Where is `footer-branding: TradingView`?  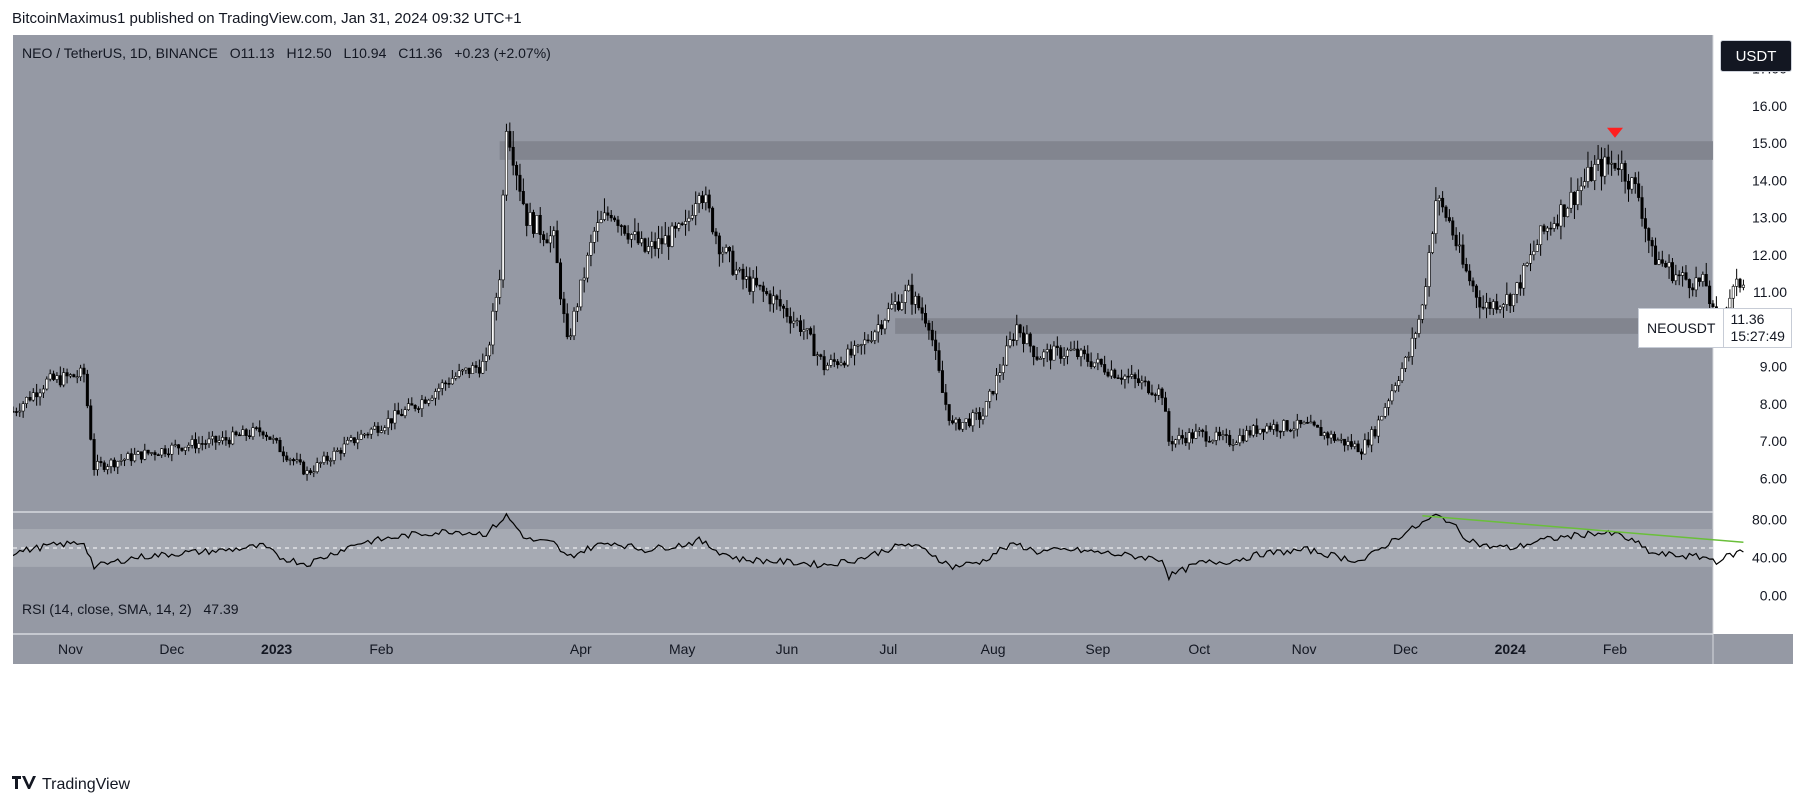 footer-branding: TradingView is located at coordinates (71, 785).